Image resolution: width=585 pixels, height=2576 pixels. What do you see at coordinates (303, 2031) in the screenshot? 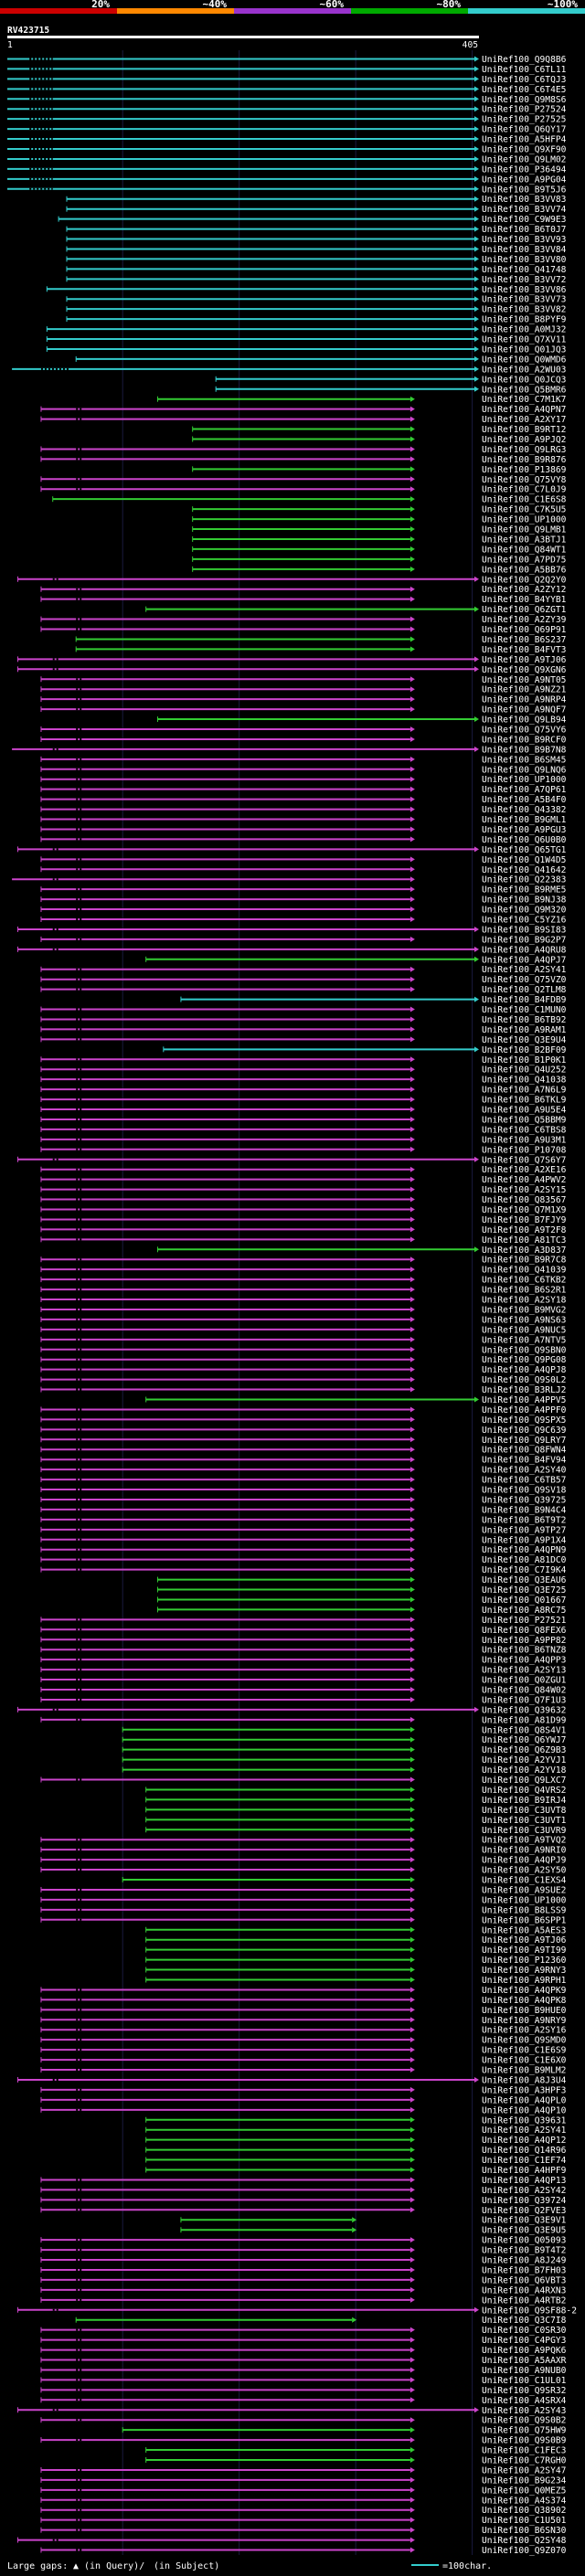
I see `hit-row: UniRef100_A2SY16` at bounding box center [303, 2031].